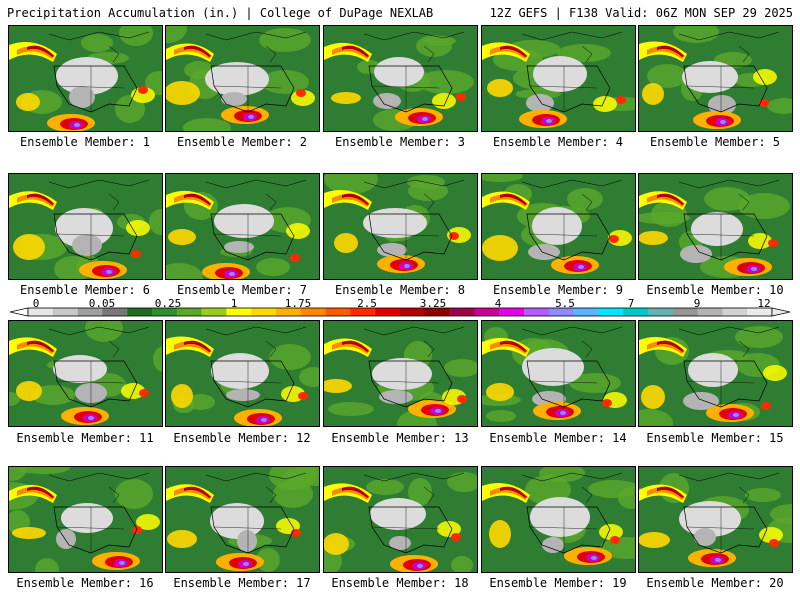 The width and height of the screenshot is (800, 600). Describe the element at coordinates (234, 303) in the screenshot. I see `colorbar-tick-label: 1` at that location.